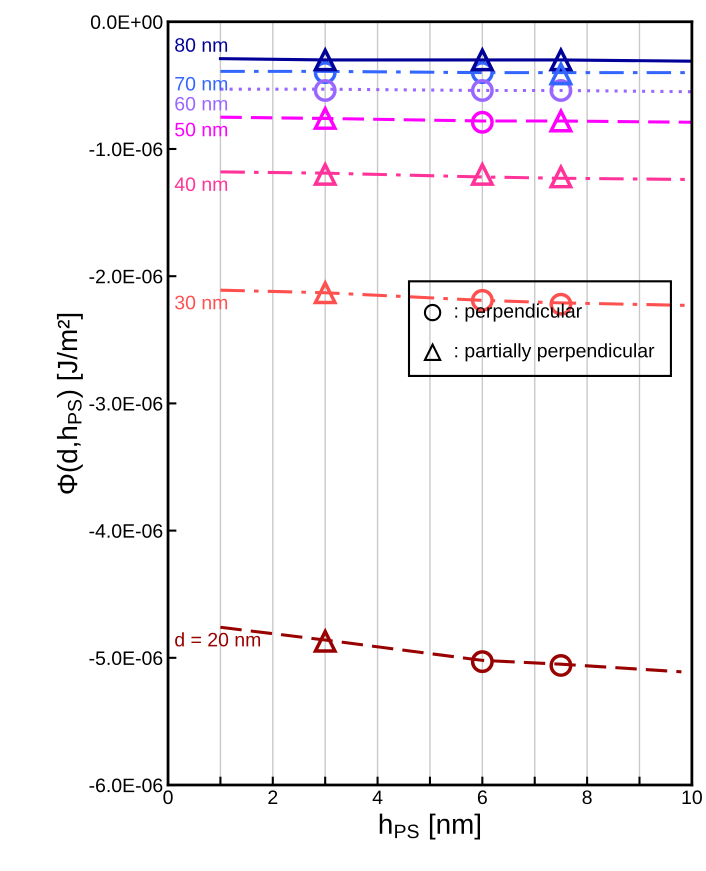  Describe the element at coordinates (217, 639) in the screenshot. I see `series-label: d = 20 nm` at that location.